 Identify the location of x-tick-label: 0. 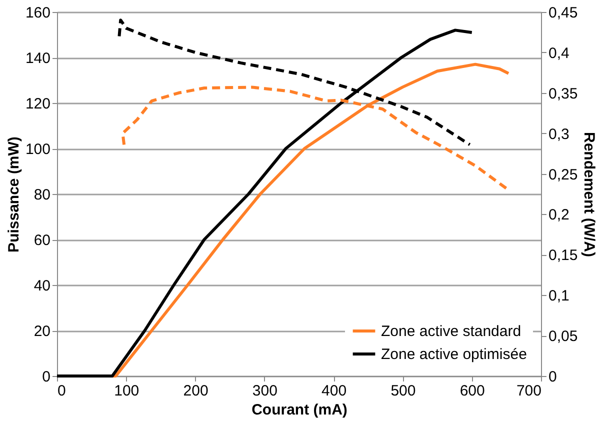
(62, 391).